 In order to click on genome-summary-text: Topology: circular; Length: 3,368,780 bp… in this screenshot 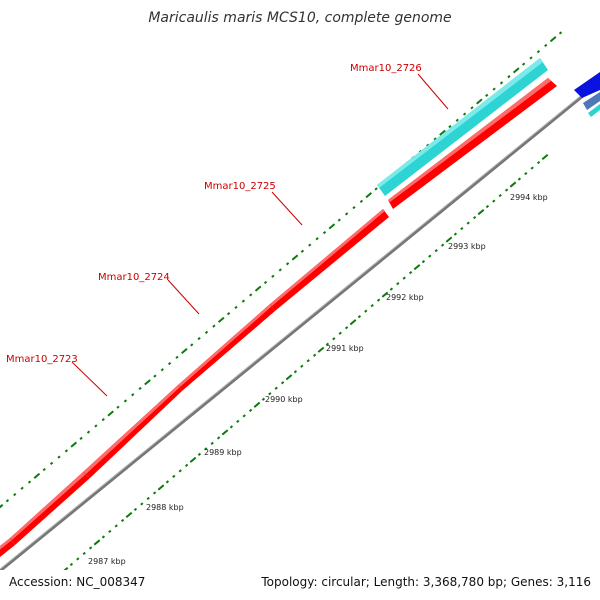, I will do `click(426, 582)`.